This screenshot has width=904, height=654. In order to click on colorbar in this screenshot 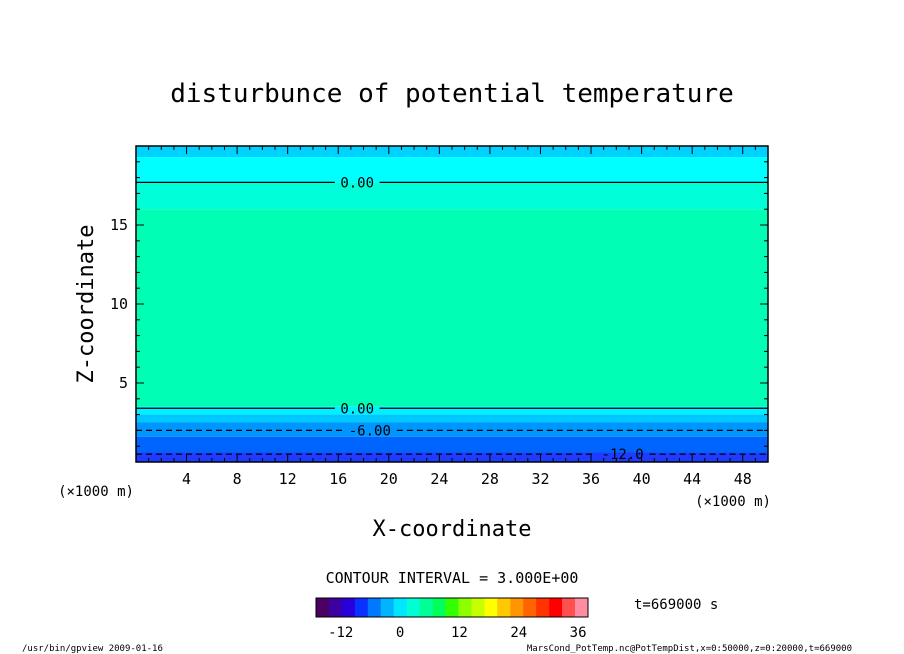, I will do `click(452, 607)`.